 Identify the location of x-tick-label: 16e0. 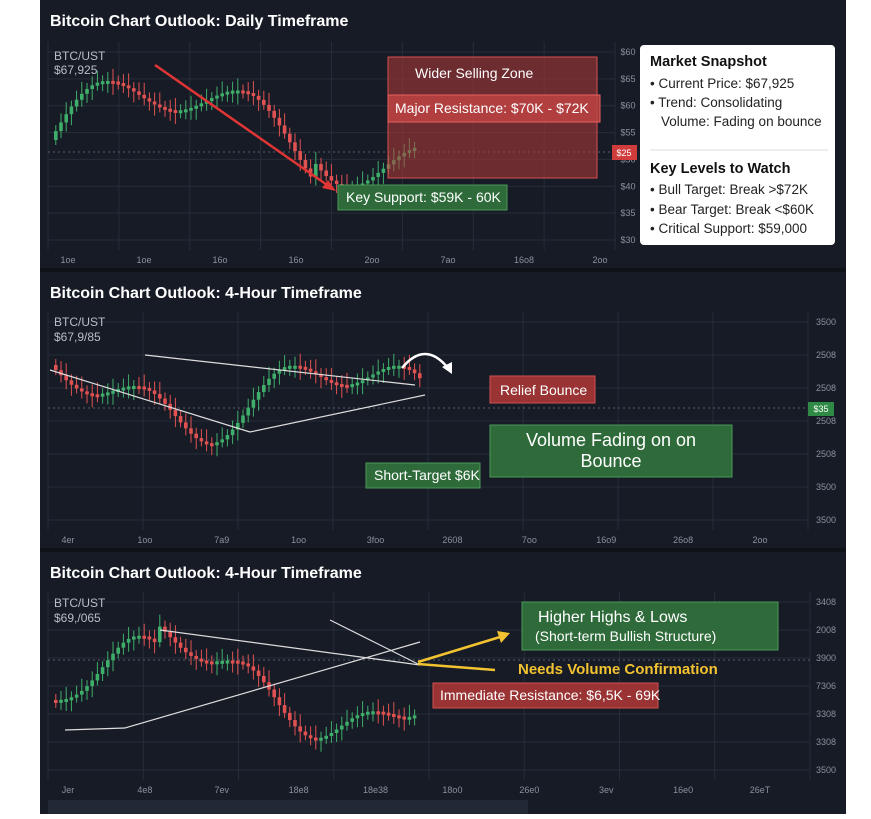
(683, 790).